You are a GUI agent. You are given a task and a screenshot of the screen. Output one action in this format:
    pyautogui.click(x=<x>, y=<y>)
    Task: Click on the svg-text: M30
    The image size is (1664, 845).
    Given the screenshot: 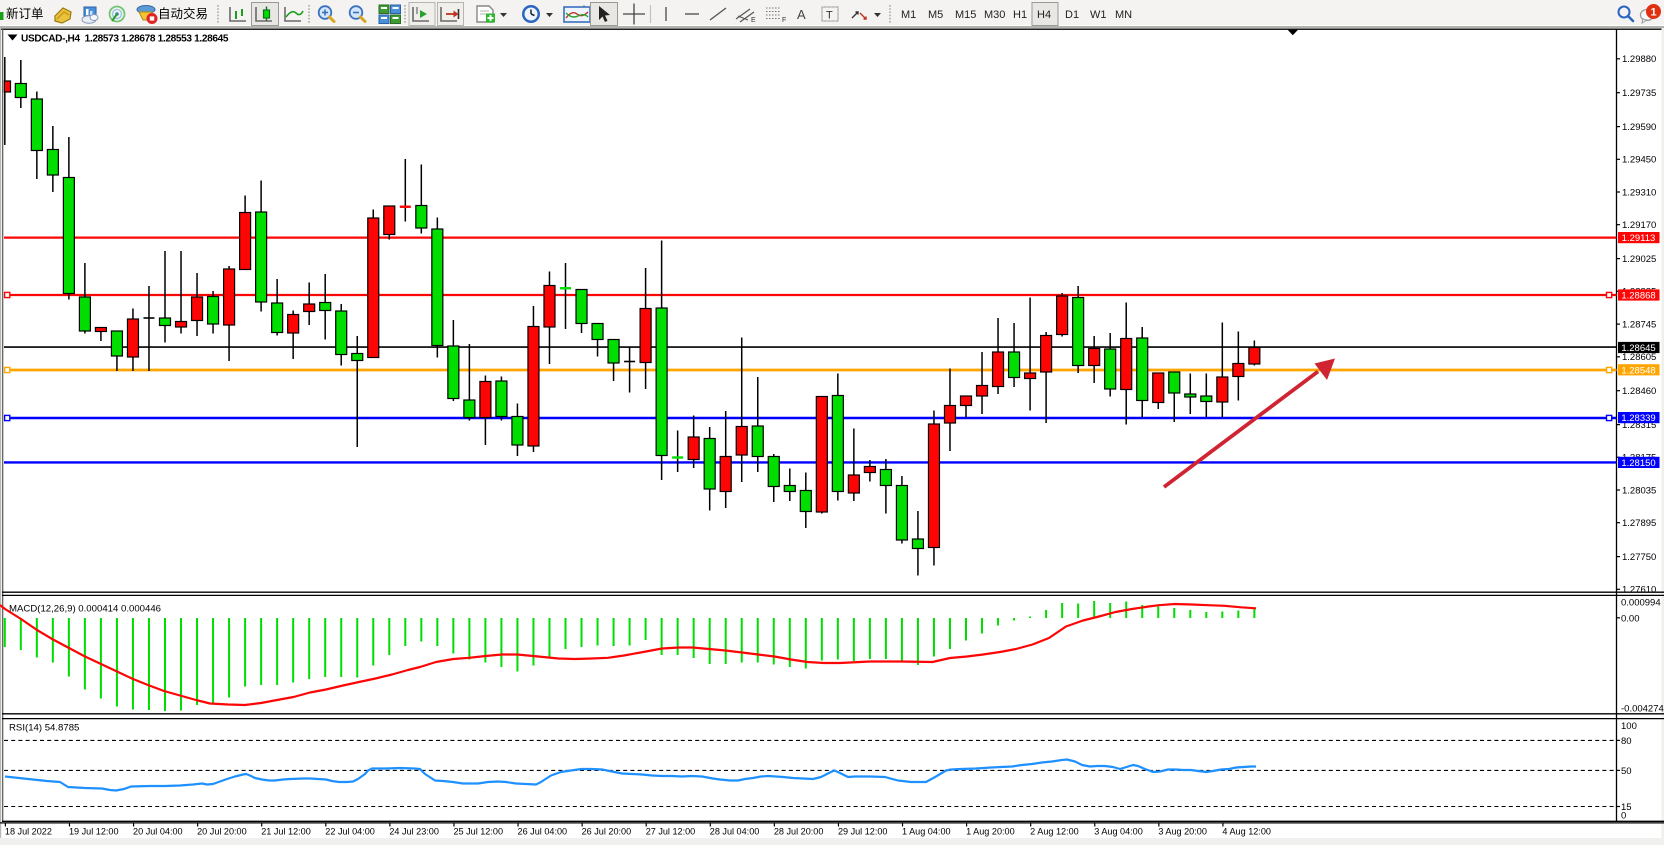 What is the action you would take?
    pyautogui.click(x=994, y=15)
    